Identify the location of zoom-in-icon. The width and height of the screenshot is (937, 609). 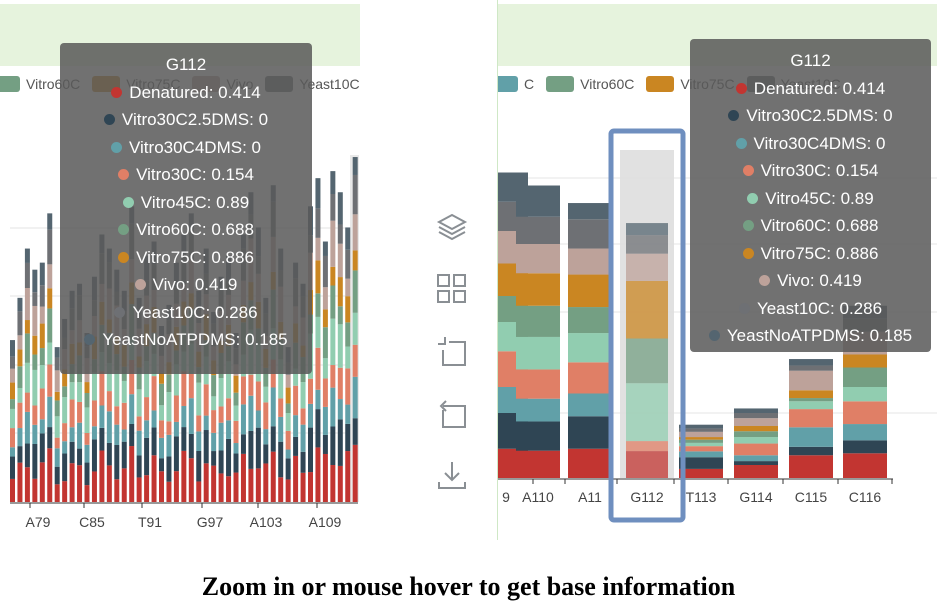
(452, 351).